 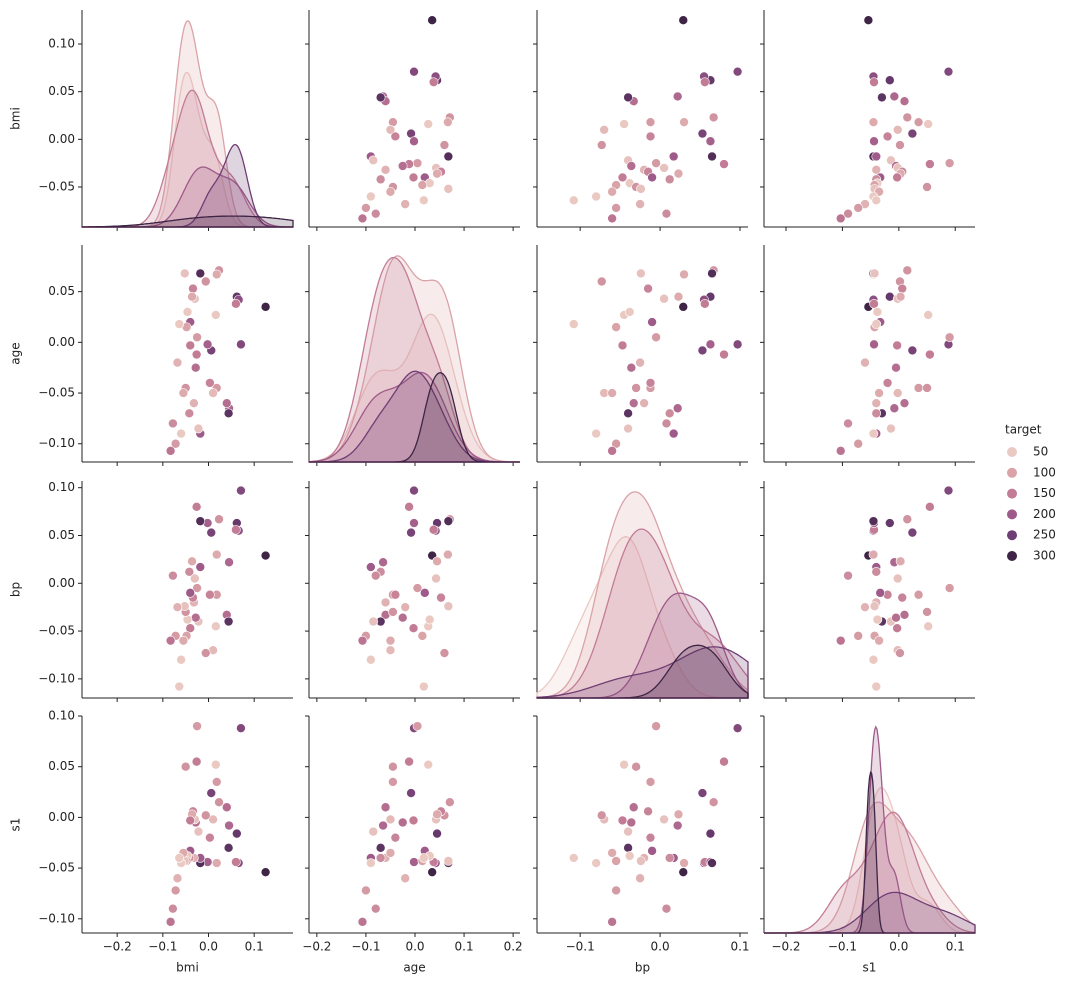 What do you see at coordinates (187, 968) in the screenshot?
I see `x-axis-label: bmi` at bounding box center [187, 968].